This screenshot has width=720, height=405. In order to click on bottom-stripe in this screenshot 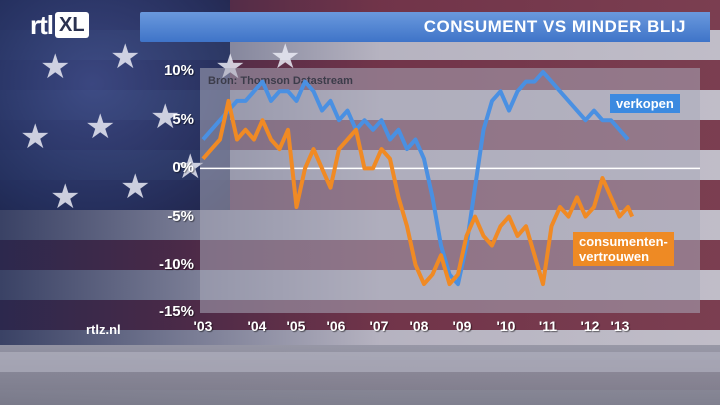, I will do `click(360, 362)`.